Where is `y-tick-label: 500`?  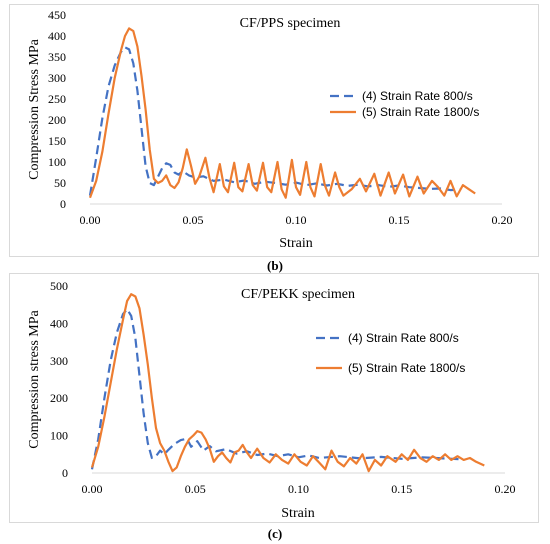
y-tick-label: 500 is located at coordinates (59, 286).